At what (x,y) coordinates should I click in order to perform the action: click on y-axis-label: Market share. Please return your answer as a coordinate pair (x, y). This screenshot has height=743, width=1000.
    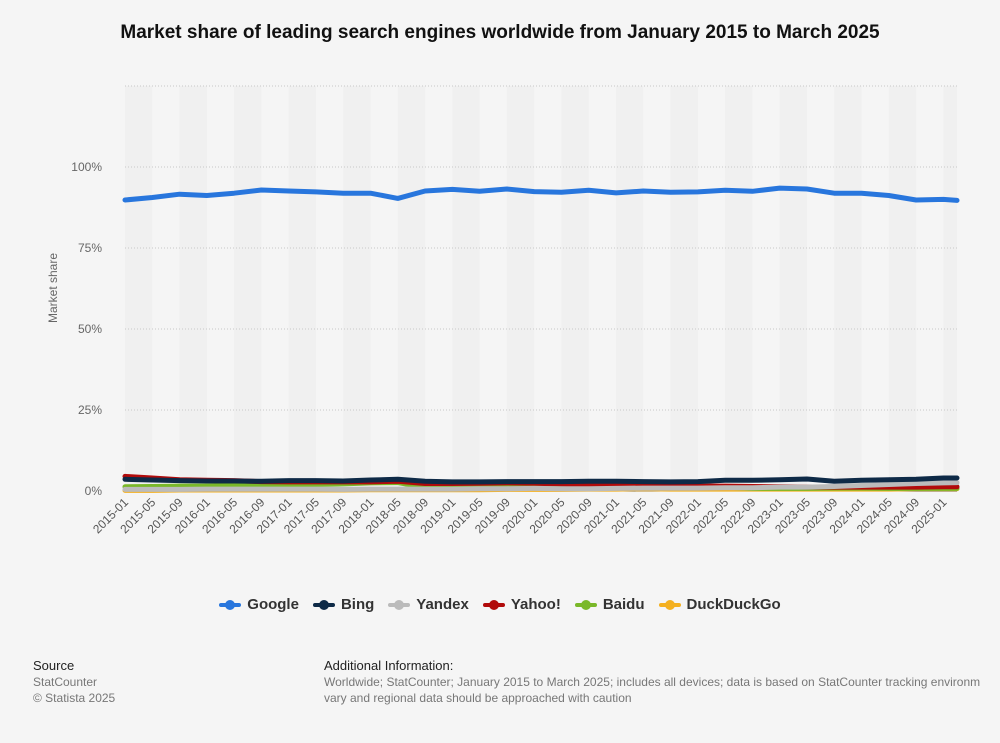
    Looking at the image, I should click on (53, 288).